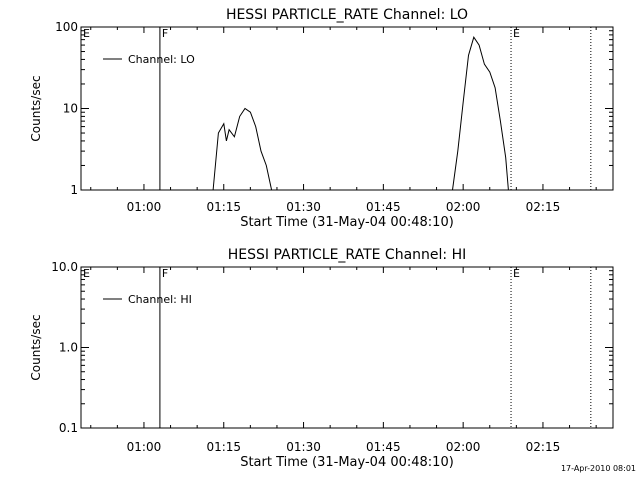 Image resolution: width=640 pixels, height=480 pixels. Describe the element at coordinates (144, 207) in the screenshot. I see `panel1-x-tick-label: 01:00` at that location.